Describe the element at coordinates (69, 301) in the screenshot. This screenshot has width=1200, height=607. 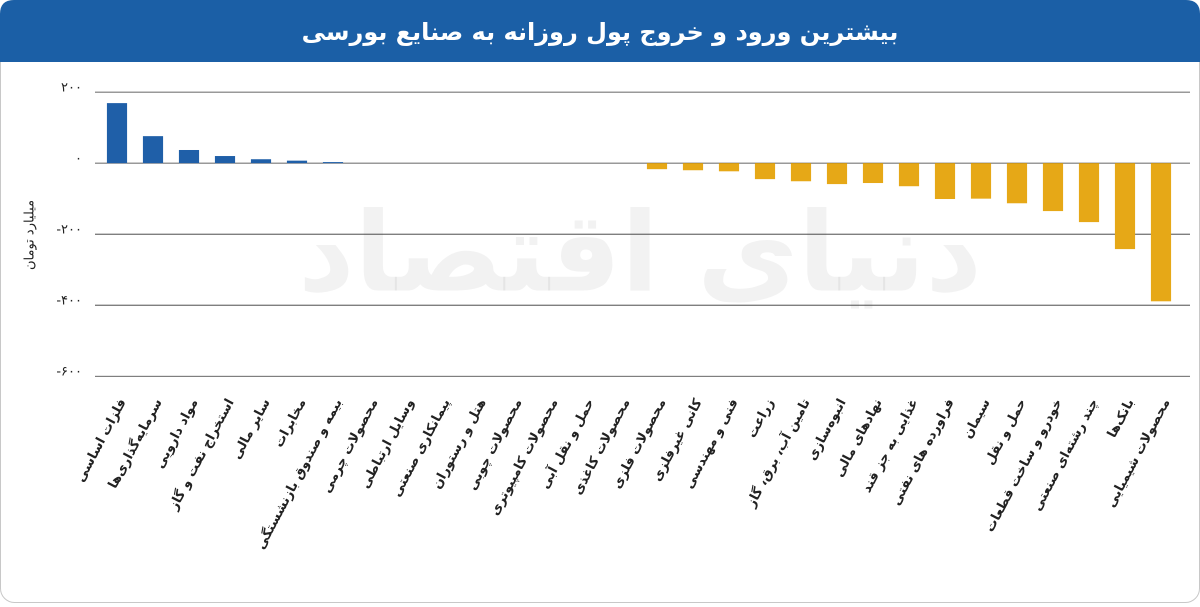
I see `y-tick-label: -۴۰۰` at that location.